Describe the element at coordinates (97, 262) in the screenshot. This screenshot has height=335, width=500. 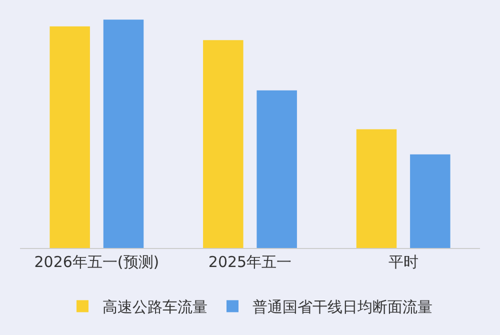
I see `x-tick-label: 2026年五一(预测)` at that location.